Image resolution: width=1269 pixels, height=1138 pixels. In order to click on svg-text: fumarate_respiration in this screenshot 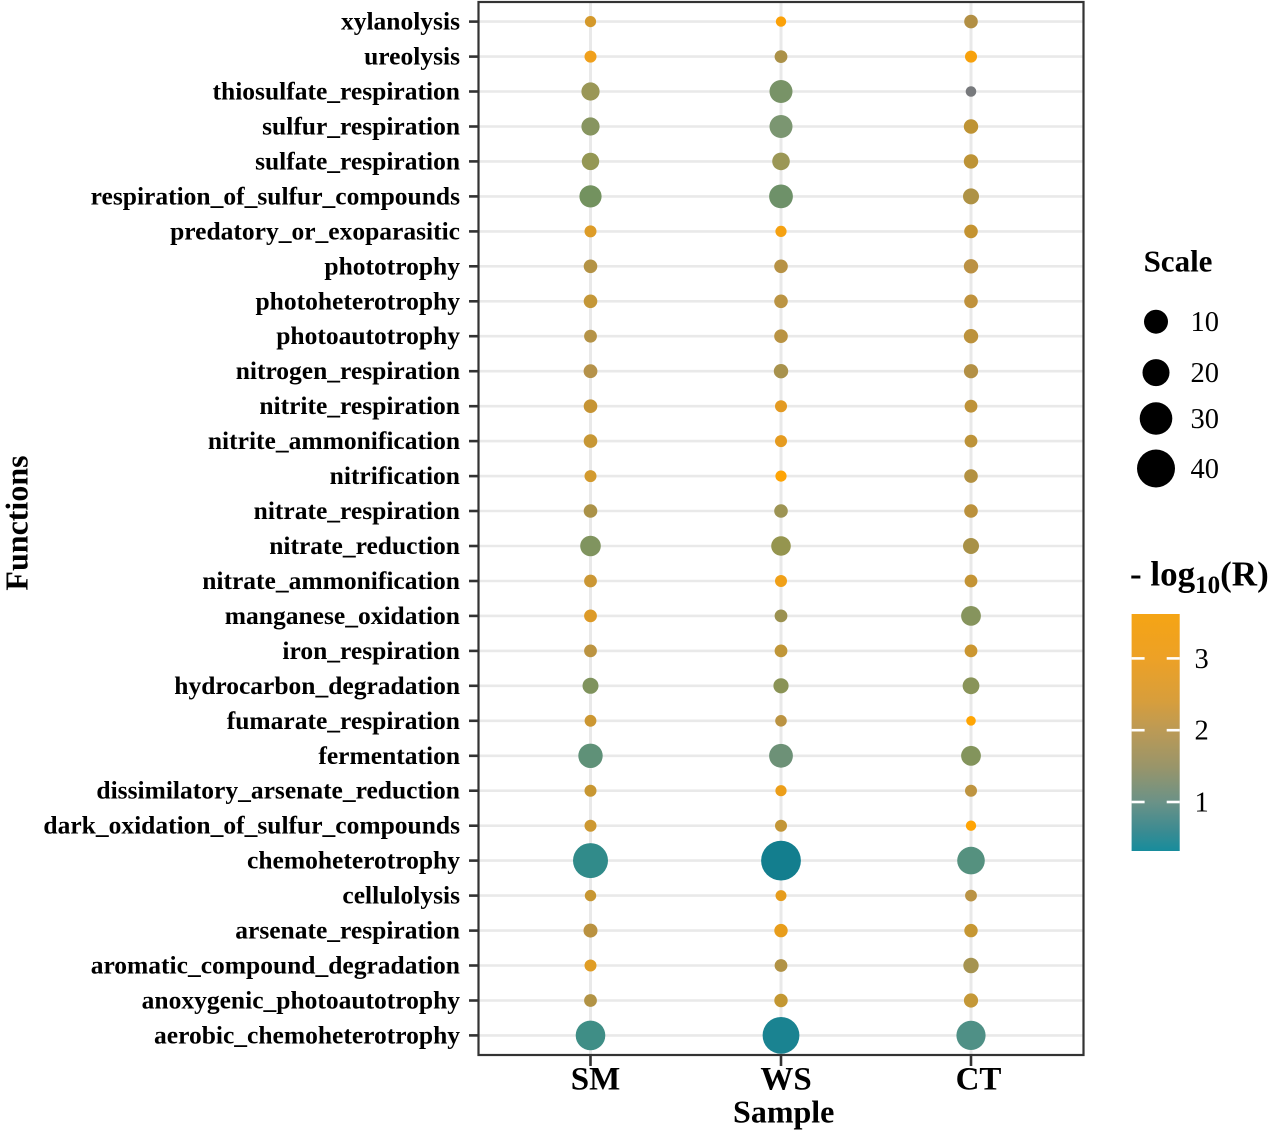, I will do `click(343, 720)`.